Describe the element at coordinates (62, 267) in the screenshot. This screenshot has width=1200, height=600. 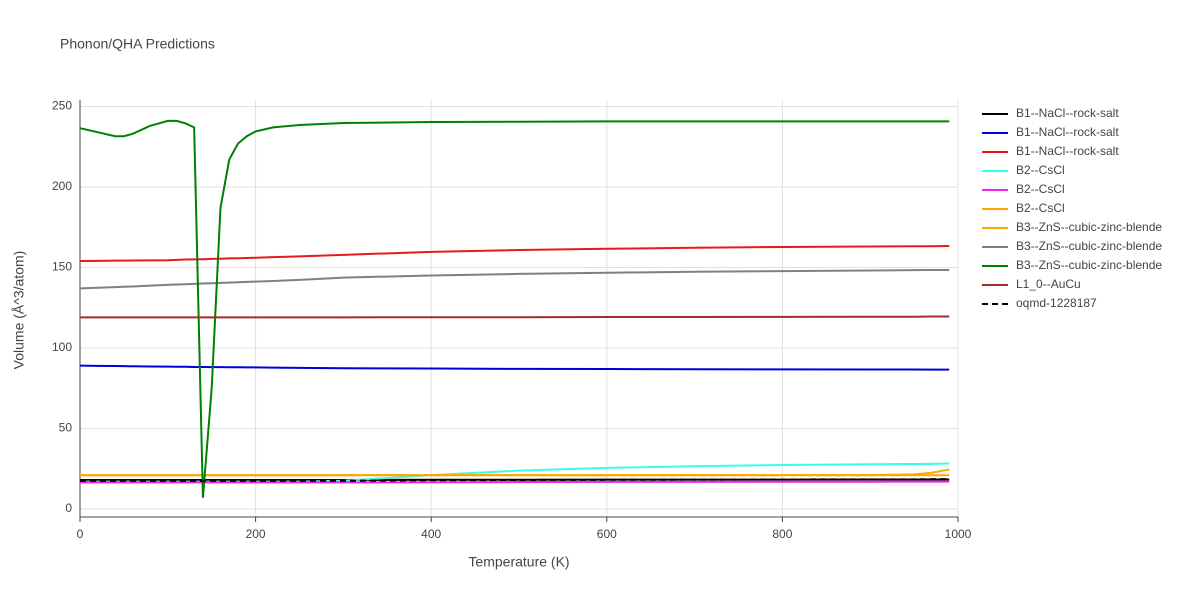
I see `y-tick-label: 150` at that location.